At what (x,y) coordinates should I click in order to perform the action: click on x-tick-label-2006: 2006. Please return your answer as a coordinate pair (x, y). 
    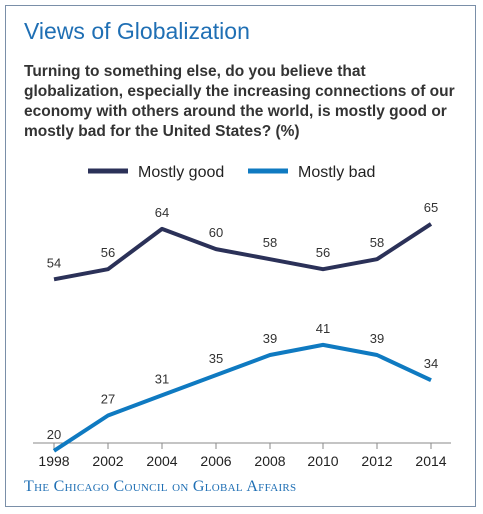
    Looking at the image, I should click on (215, 461).